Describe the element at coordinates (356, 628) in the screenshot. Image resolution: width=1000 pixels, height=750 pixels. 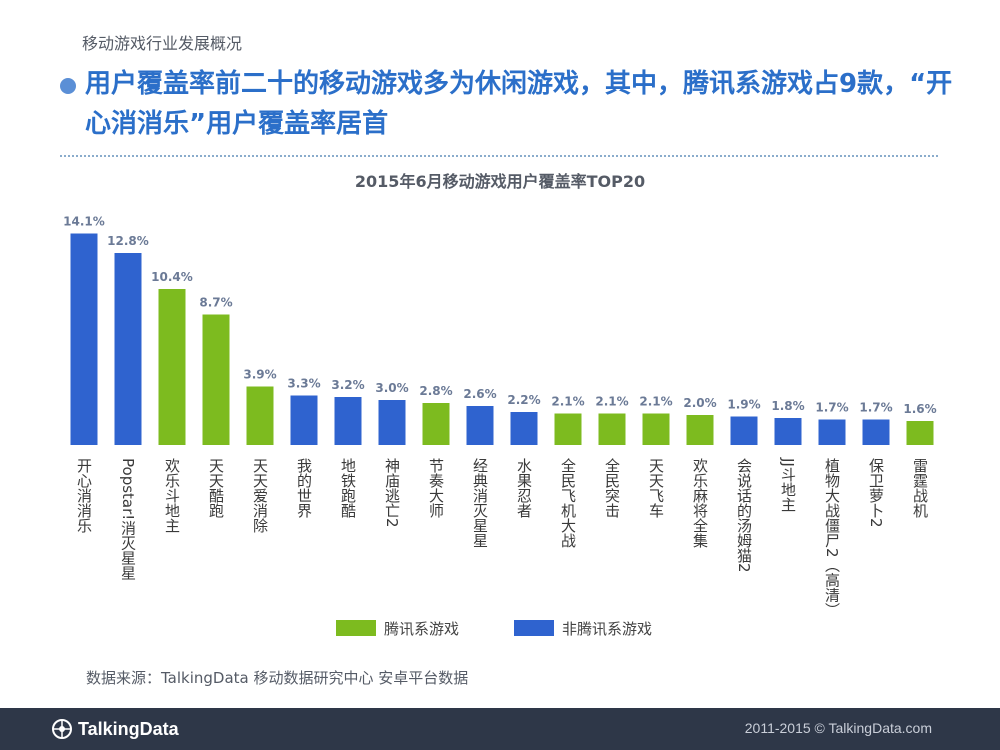
I see `legend-swatch-tencent` at that location.